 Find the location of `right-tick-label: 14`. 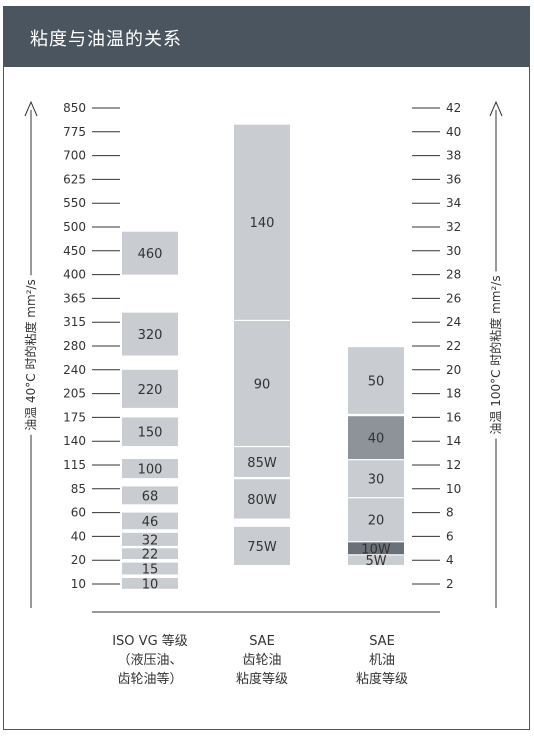

right-tick-label: 14 is located at coordinates (453, 441).